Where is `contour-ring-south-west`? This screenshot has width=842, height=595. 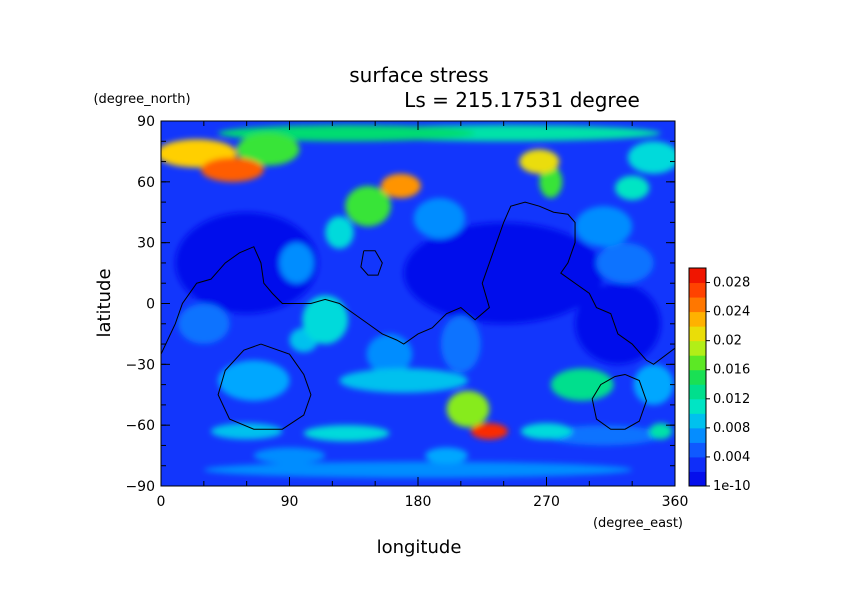 contour-ring-south-west is located at coordinates (264, 386).